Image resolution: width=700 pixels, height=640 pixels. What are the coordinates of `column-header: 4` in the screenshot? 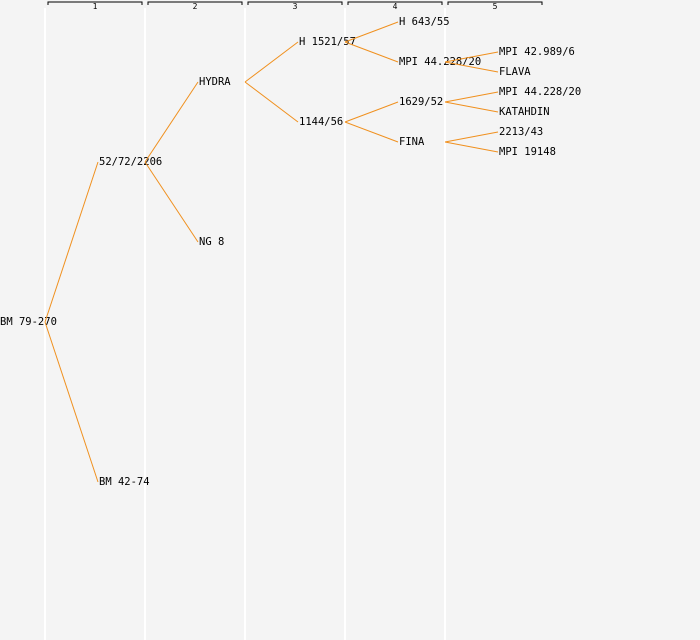 It's located at (395, 6).